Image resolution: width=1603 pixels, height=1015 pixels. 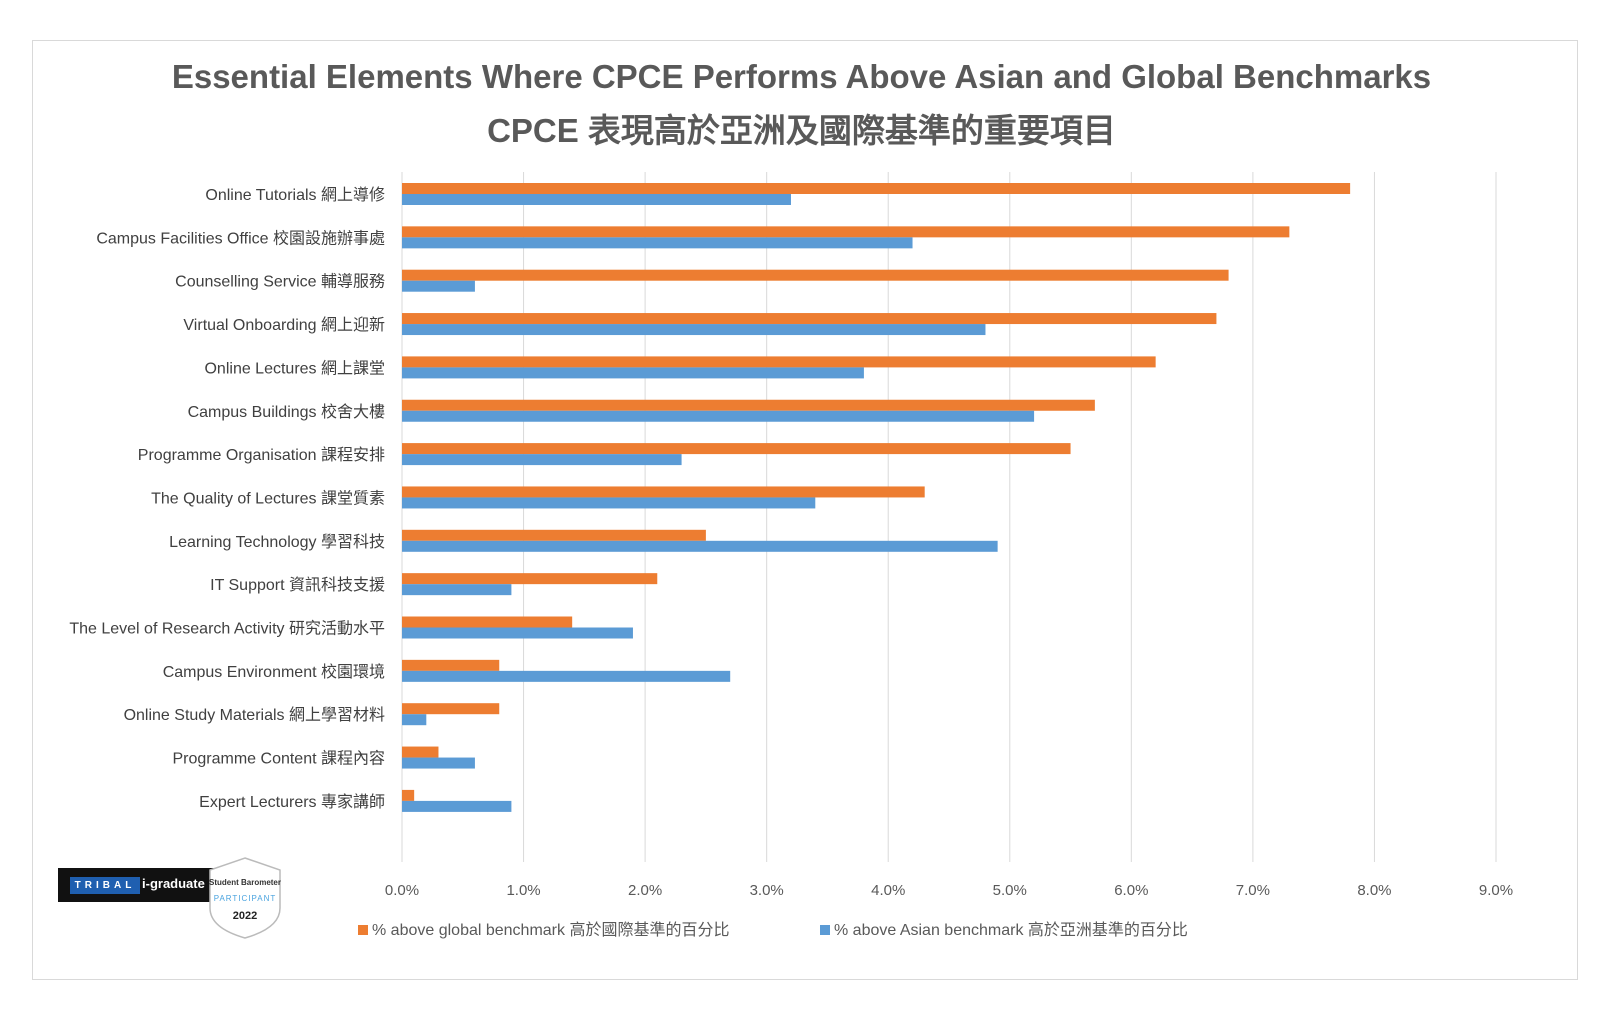 What do you see at coordinates (277, 542) in the screenshot?
I see `category-label: Learning Technology 學習科技` at bounding box center [277, 542].